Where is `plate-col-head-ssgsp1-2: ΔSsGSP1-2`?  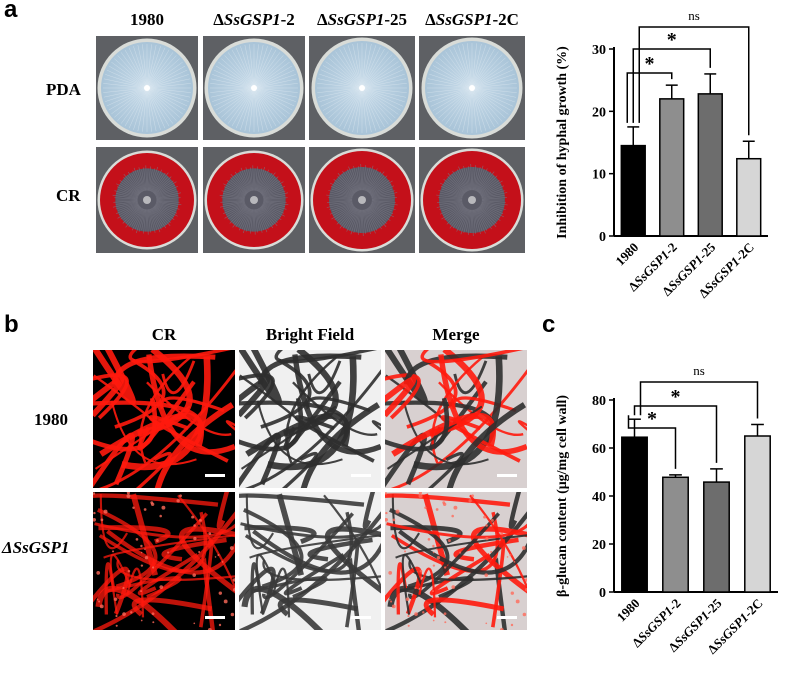 plate-col-head-ssgsp1-2: ΔSsGSP1-2 is located at coordinates (254, 19).